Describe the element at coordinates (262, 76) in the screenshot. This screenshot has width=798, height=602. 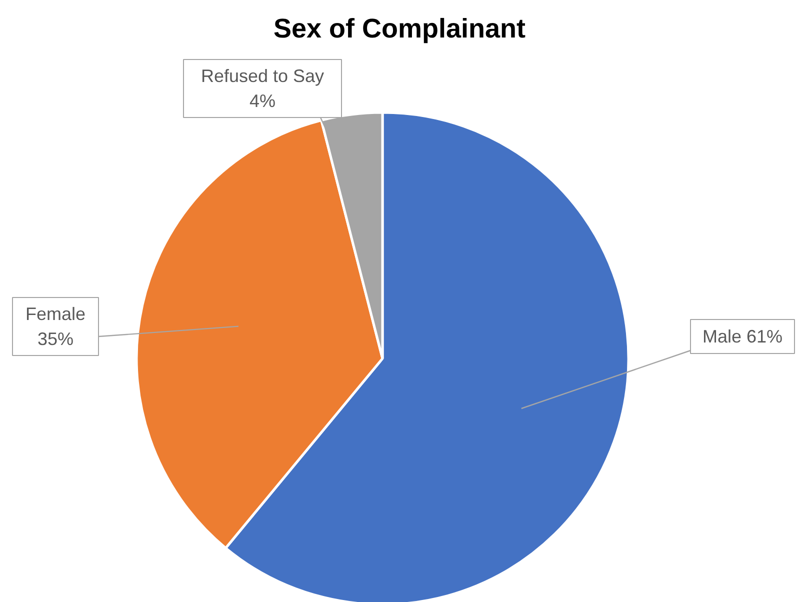
I see `slice-label: Refused to Say` at that location.